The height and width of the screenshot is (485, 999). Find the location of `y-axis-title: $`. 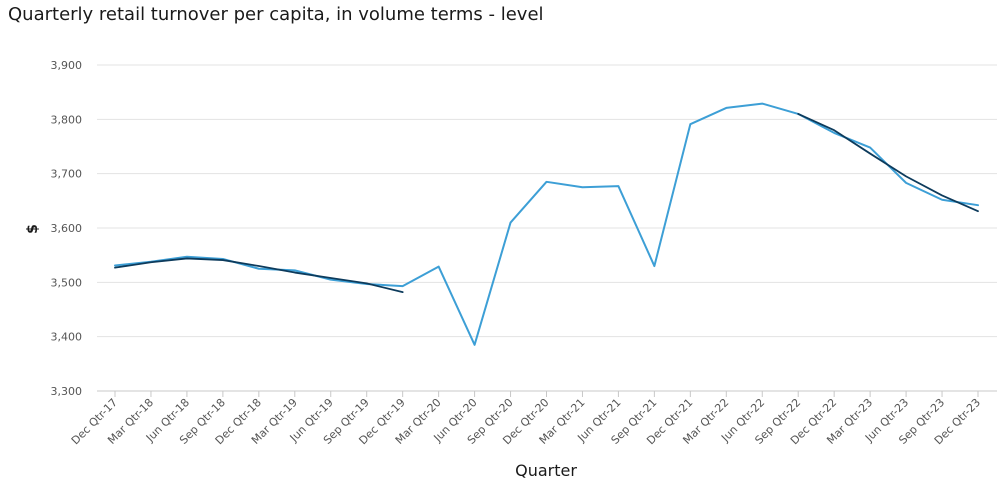

y-axis-title: $ is located at coordinates (33, 229).